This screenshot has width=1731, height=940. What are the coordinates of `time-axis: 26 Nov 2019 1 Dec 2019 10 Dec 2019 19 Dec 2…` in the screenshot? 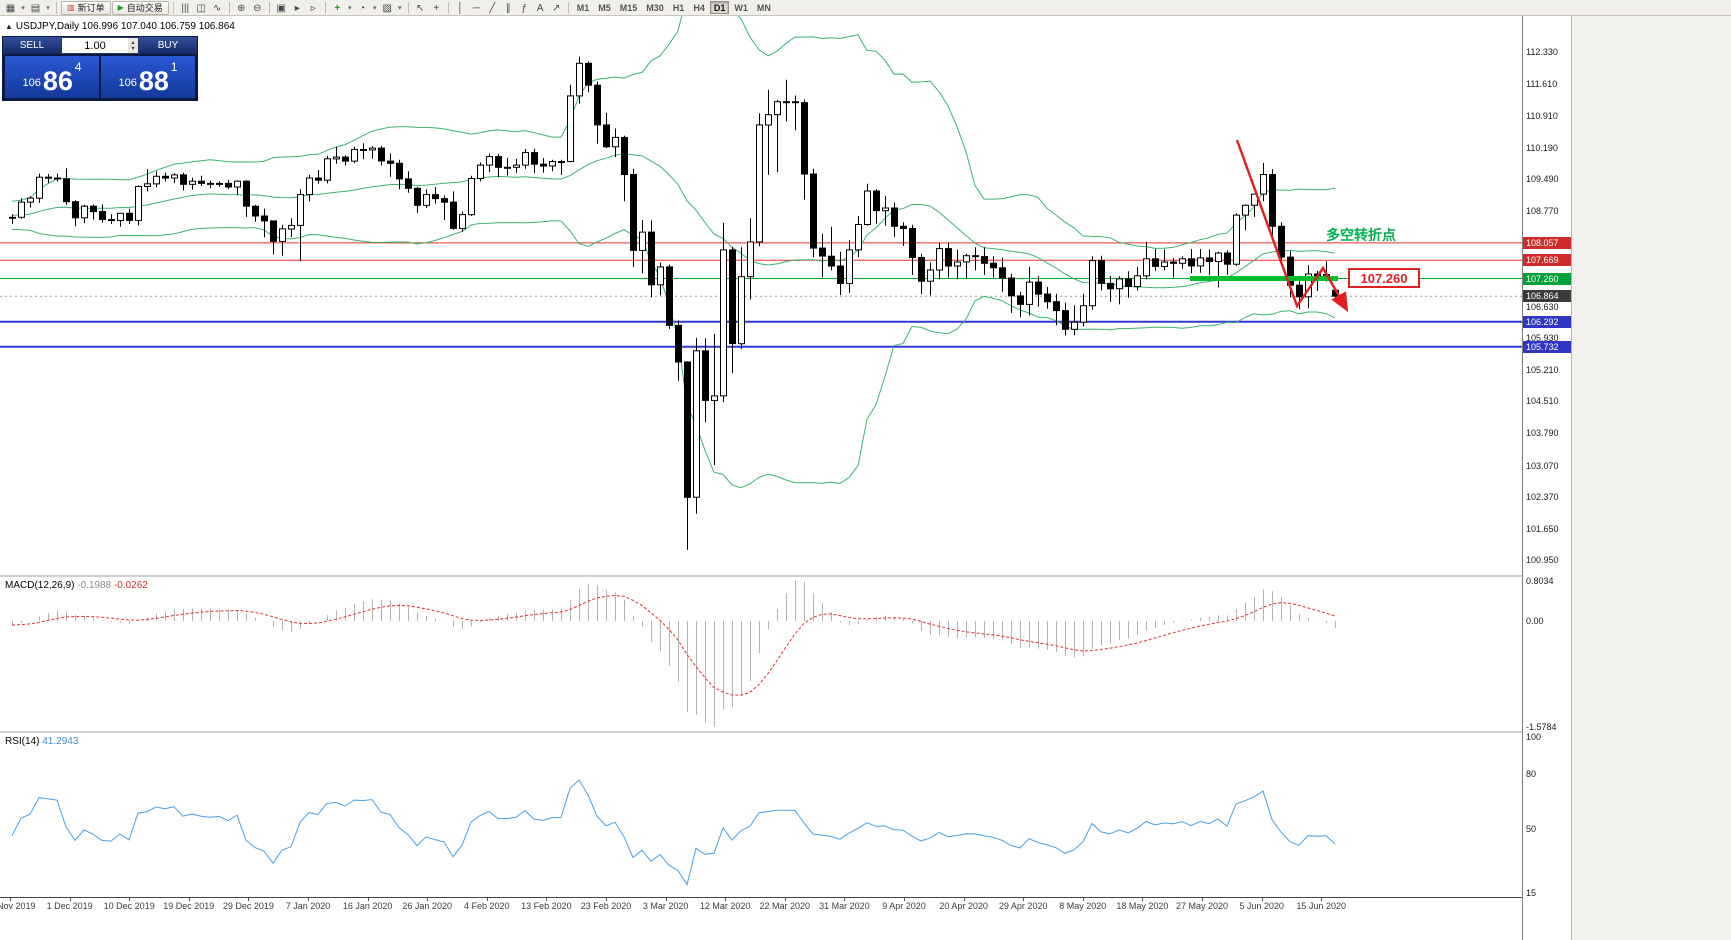 It's located at (761, 906).